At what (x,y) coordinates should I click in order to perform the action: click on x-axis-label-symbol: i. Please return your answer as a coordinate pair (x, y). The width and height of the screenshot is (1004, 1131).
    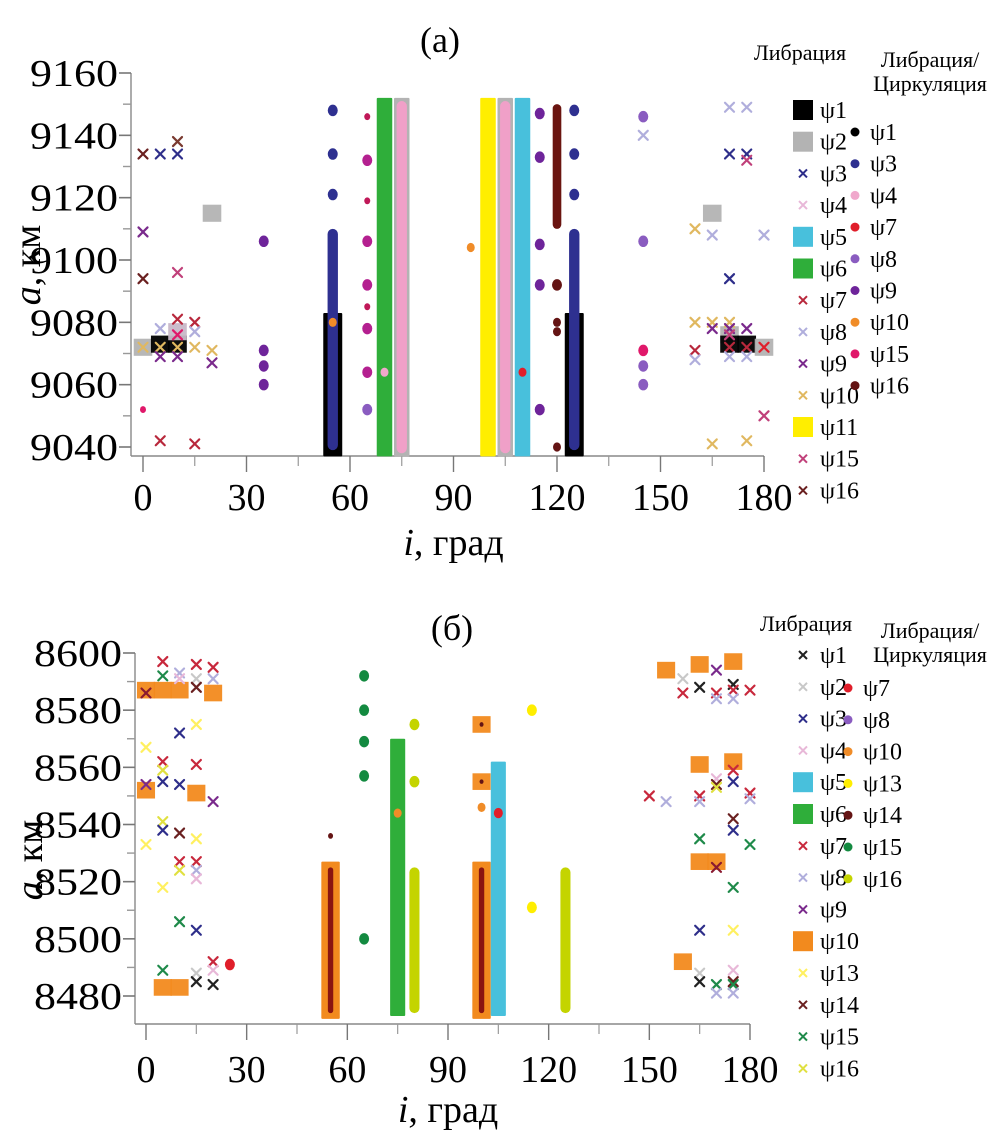
    Looking at the image, I should click on (403, 1110).